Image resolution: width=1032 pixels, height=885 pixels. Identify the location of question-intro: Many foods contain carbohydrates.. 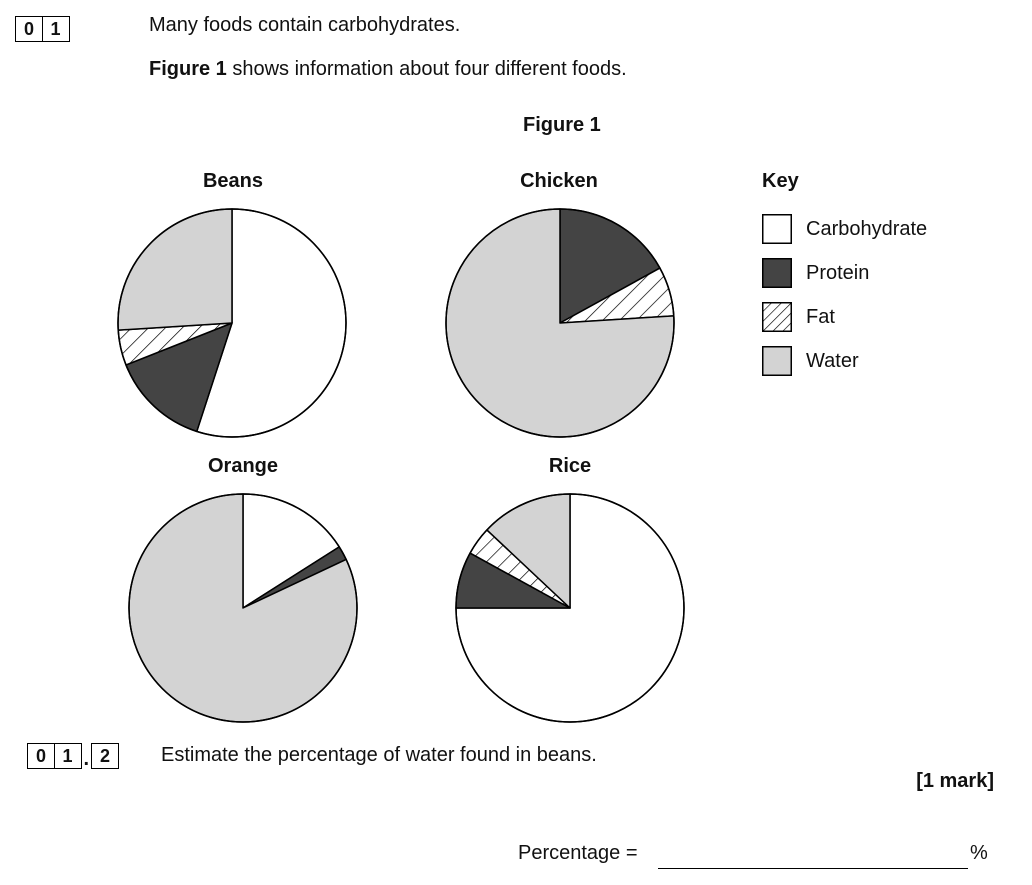
(305, 25).